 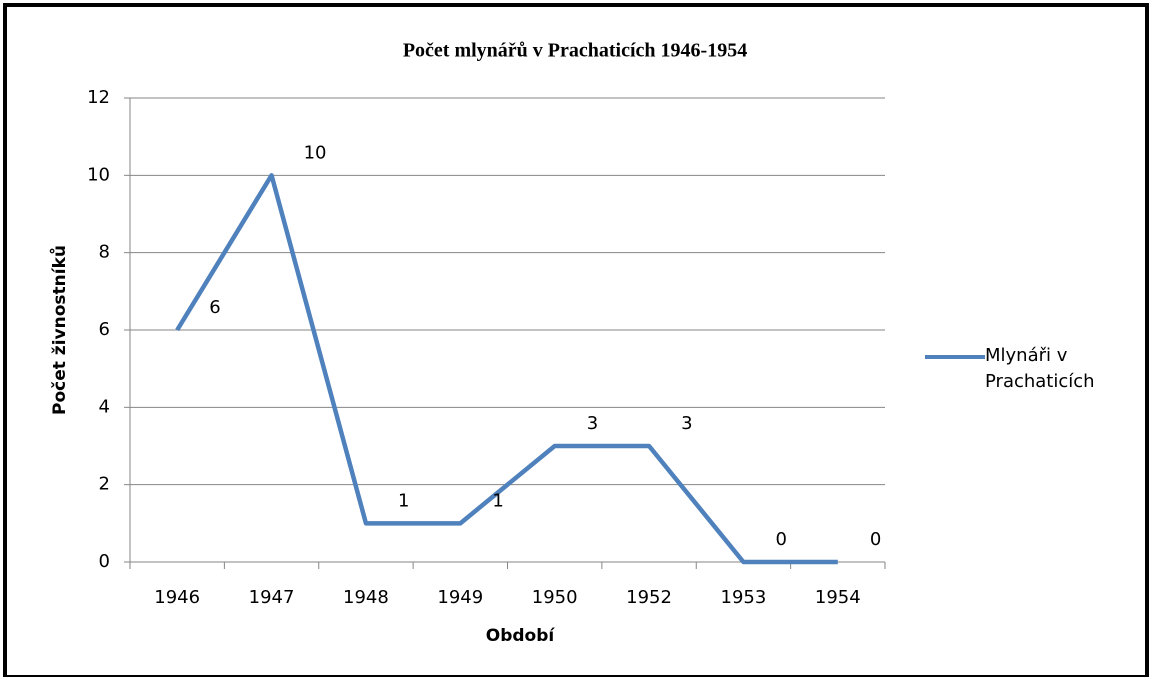 I want to click on x-tick-label: 1952, so click(x=649, y=597).